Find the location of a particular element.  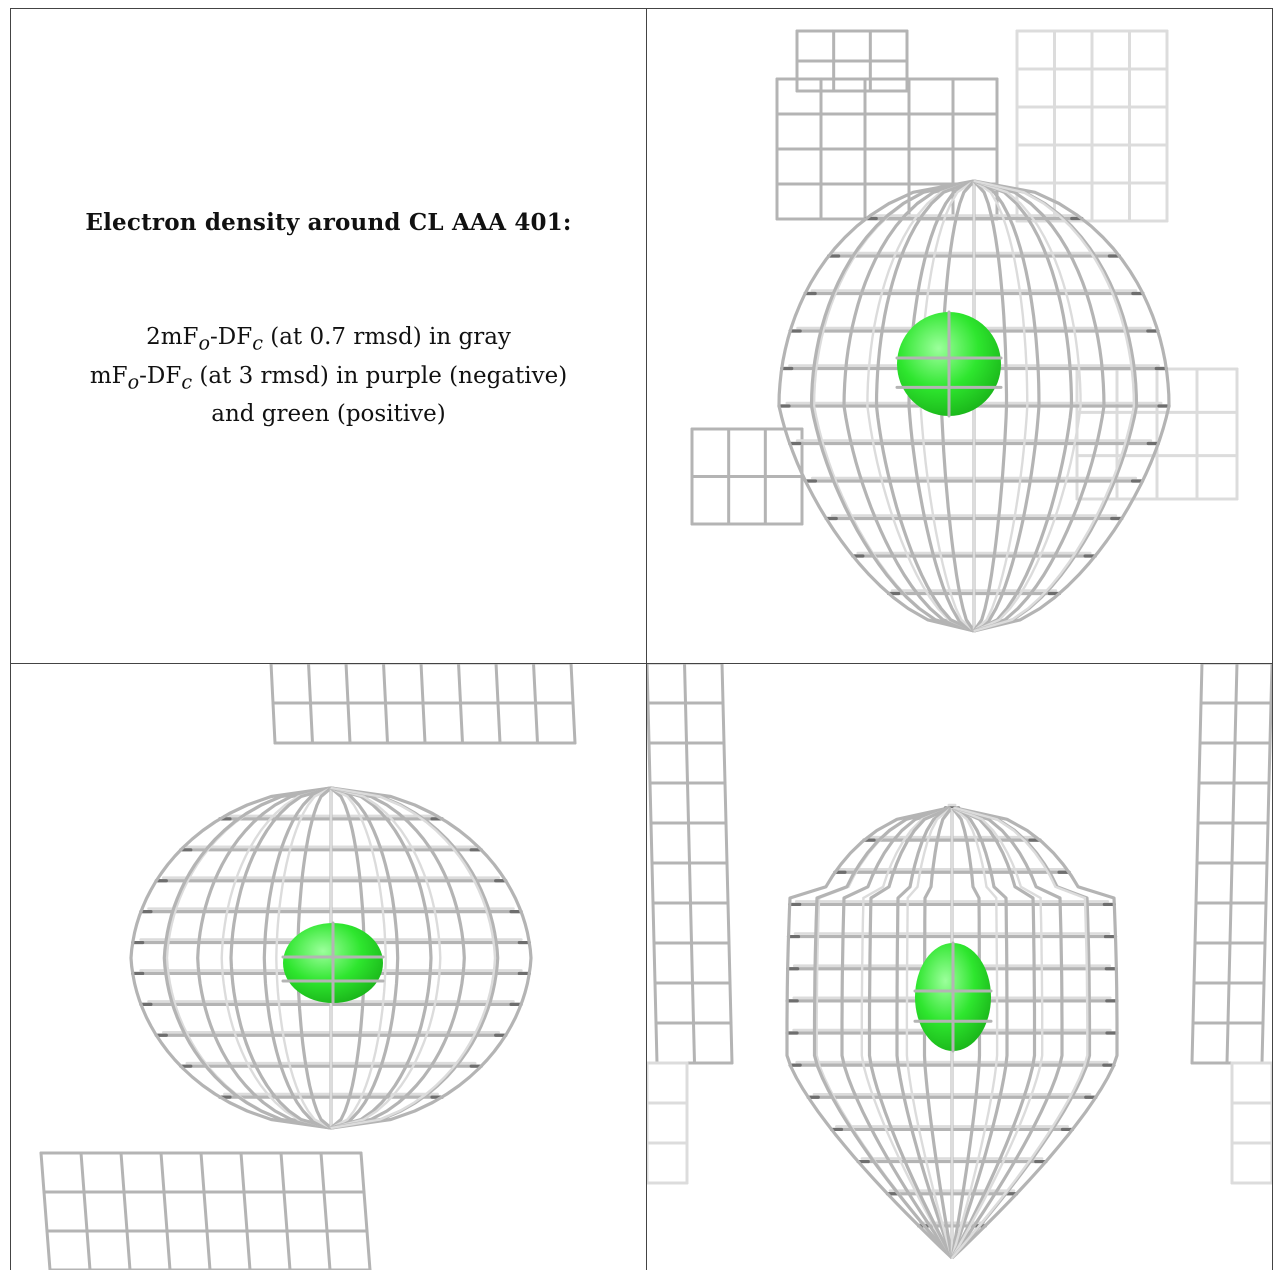

mesh-fragment-back is located at coordinates (1092, 126).